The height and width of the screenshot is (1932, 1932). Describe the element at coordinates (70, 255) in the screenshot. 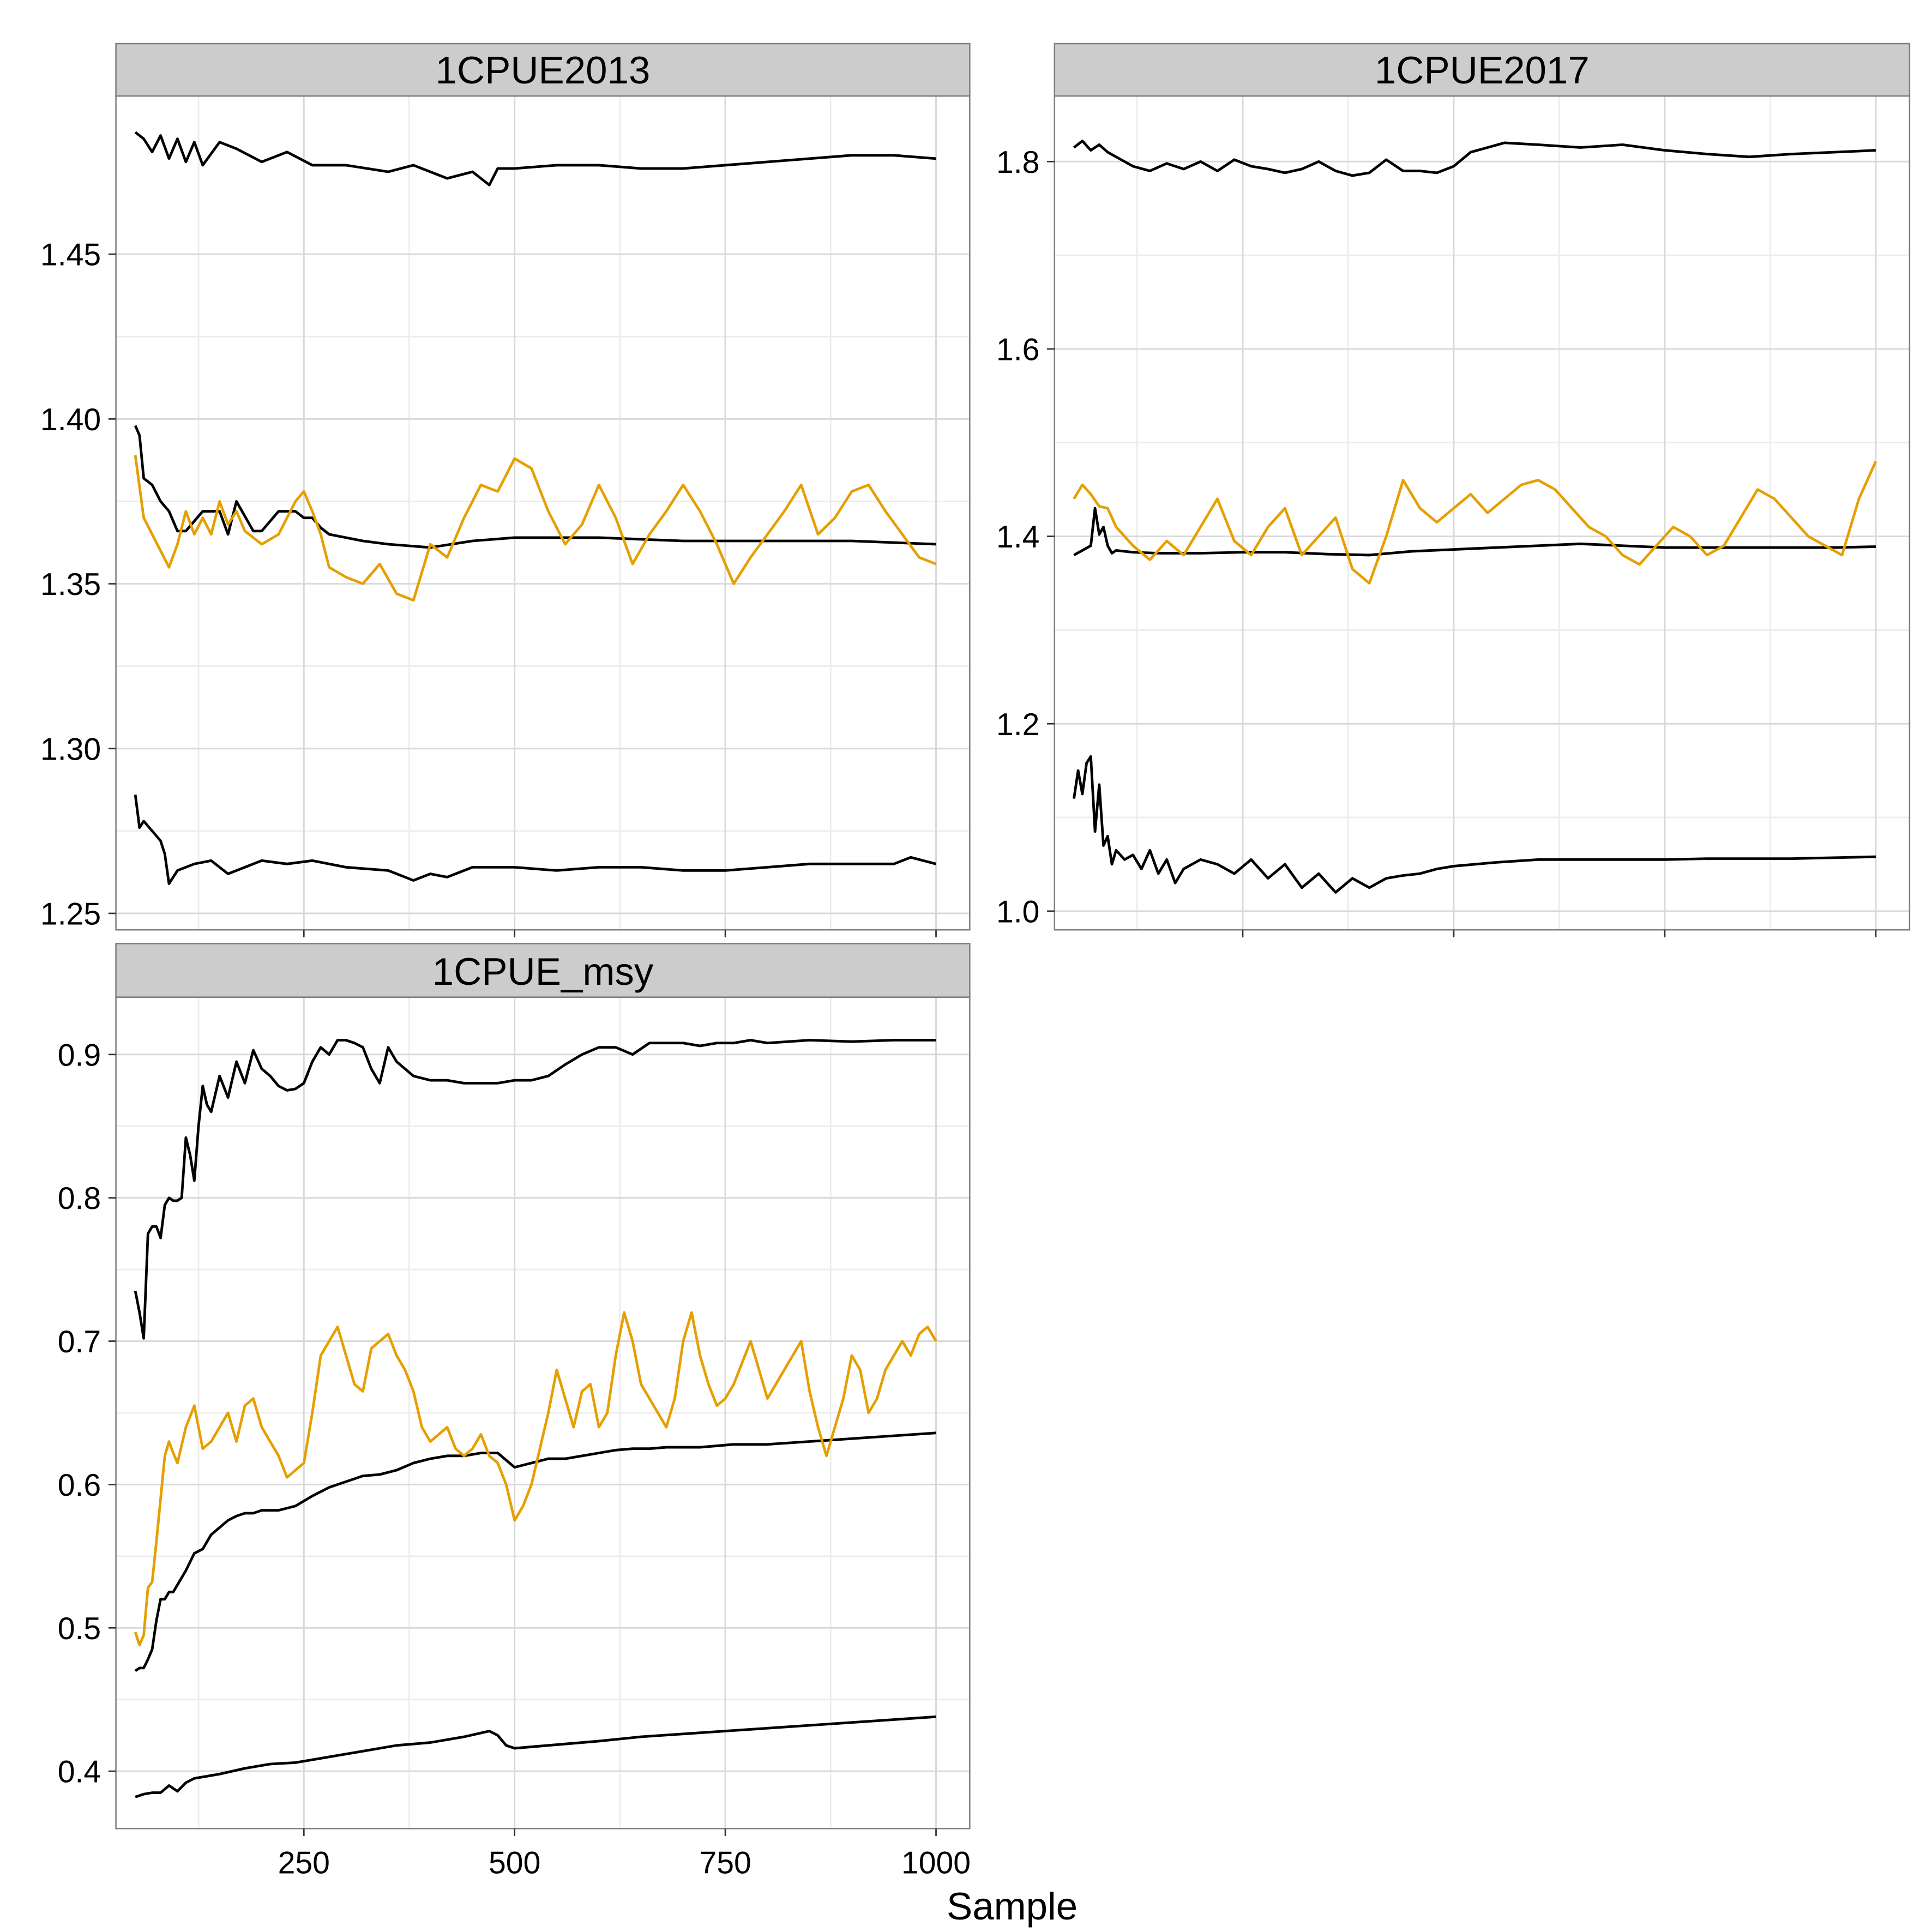

I see `y-tick-label: 1.45` at that location.